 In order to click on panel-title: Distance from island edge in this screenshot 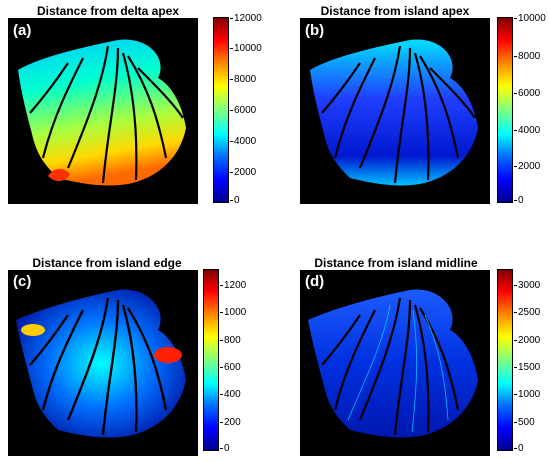, I will do `click(107, 263)`.